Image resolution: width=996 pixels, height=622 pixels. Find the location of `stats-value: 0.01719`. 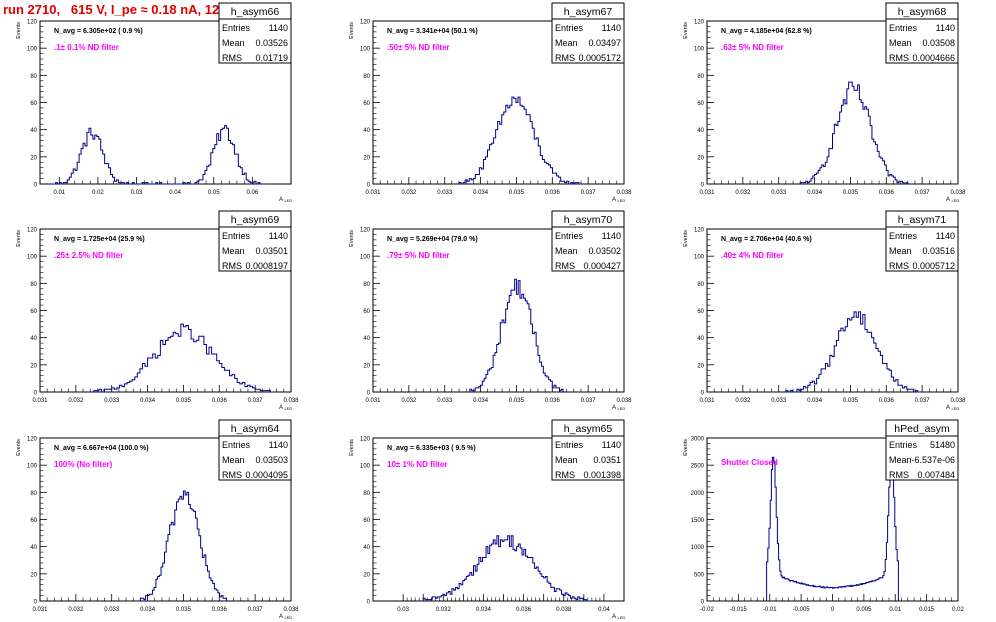

stats-value: 0.01719 is located at coordinates (271, 58).